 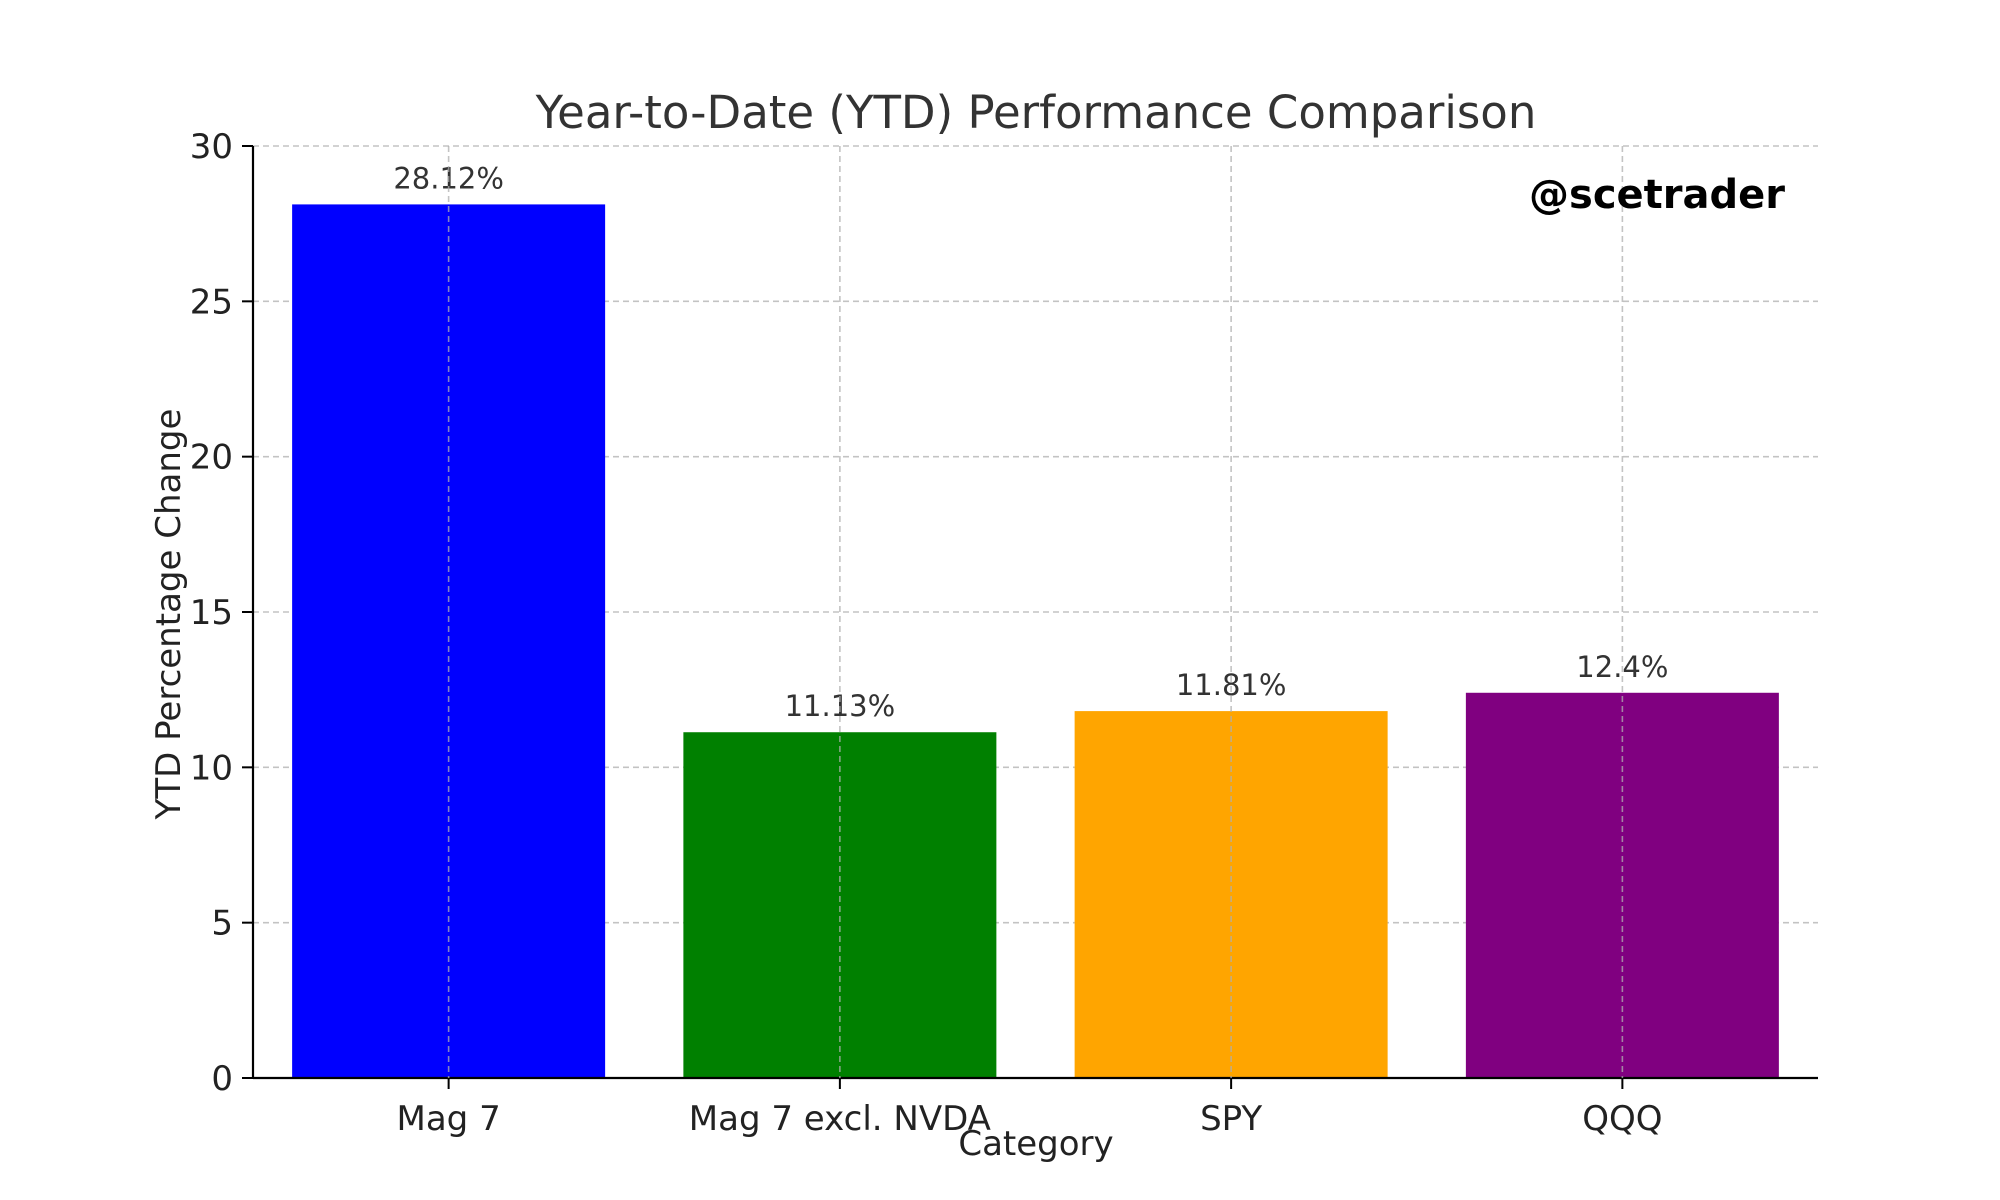 I want to click on watermark-annotation: @scetrader, so click(x=1657, y=195).